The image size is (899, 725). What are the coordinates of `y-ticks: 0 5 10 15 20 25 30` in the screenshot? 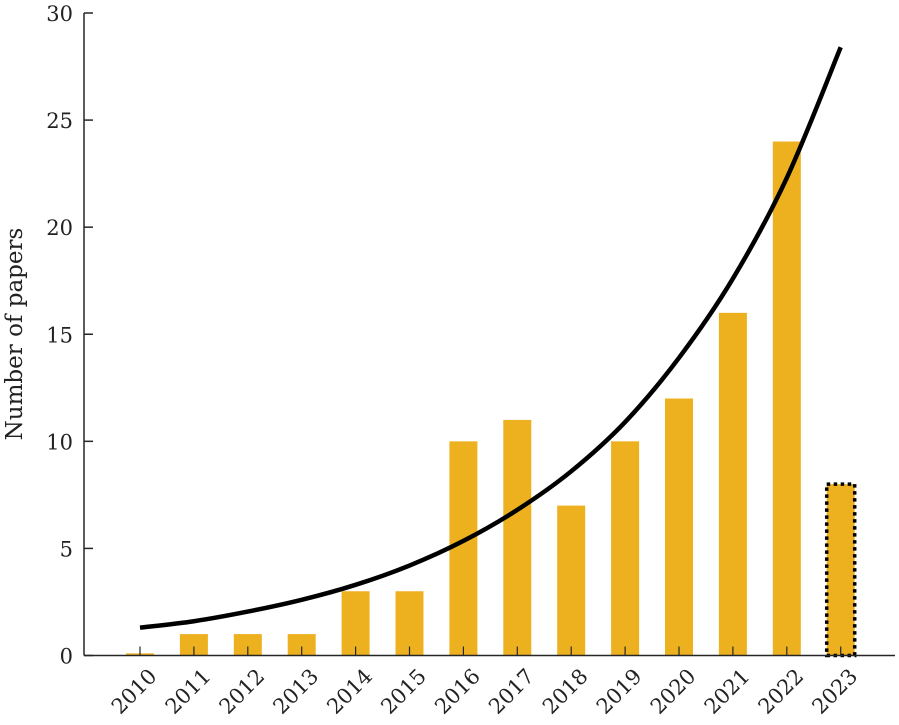 It's located at (69, 335).